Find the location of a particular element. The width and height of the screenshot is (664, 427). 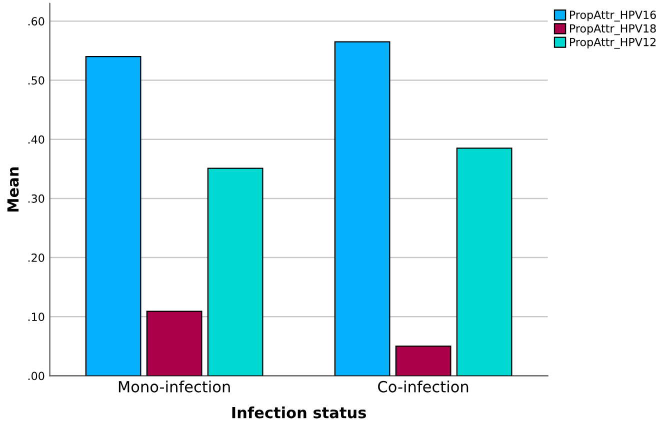

y-tick-label: .40 is located at coordinates (36, 139).